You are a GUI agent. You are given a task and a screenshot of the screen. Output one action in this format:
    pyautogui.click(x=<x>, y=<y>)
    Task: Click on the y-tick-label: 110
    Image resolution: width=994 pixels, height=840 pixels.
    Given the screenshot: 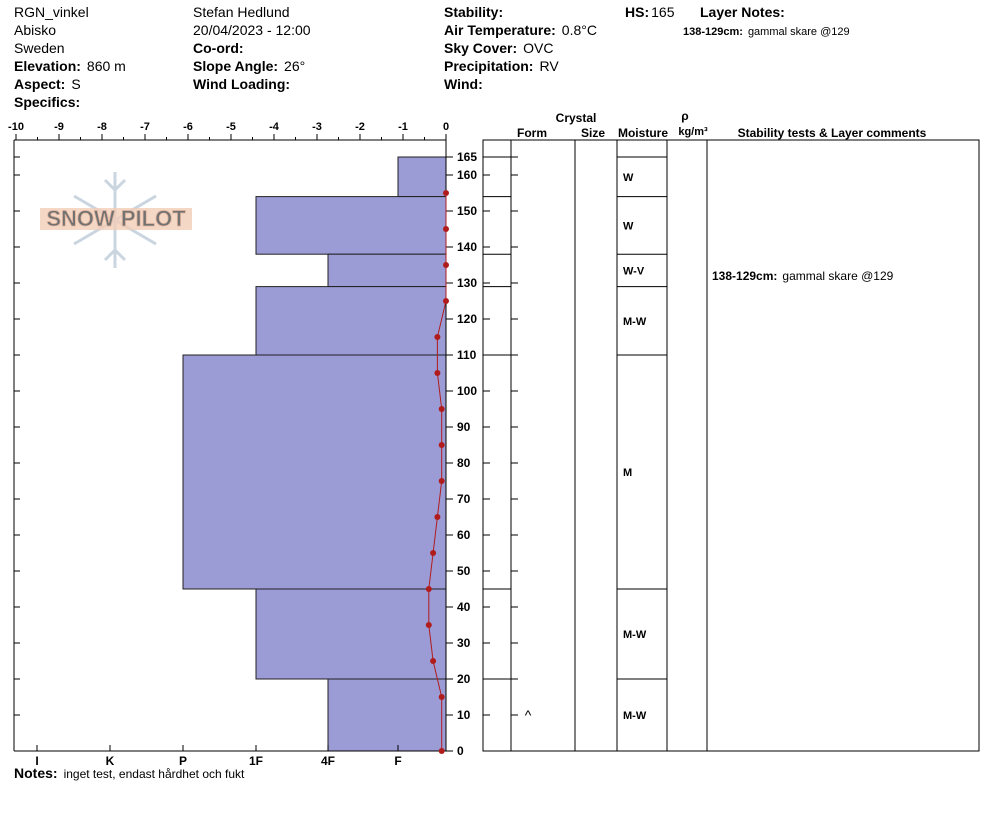 What is the action you would take?
    pyautogui.click(x=467, y=355)
    